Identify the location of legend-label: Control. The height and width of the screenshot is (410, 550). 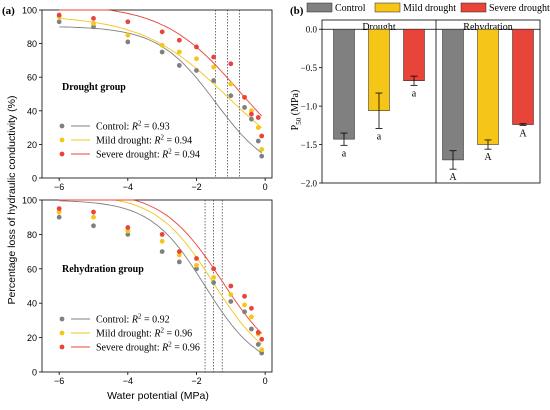
(350, 8).